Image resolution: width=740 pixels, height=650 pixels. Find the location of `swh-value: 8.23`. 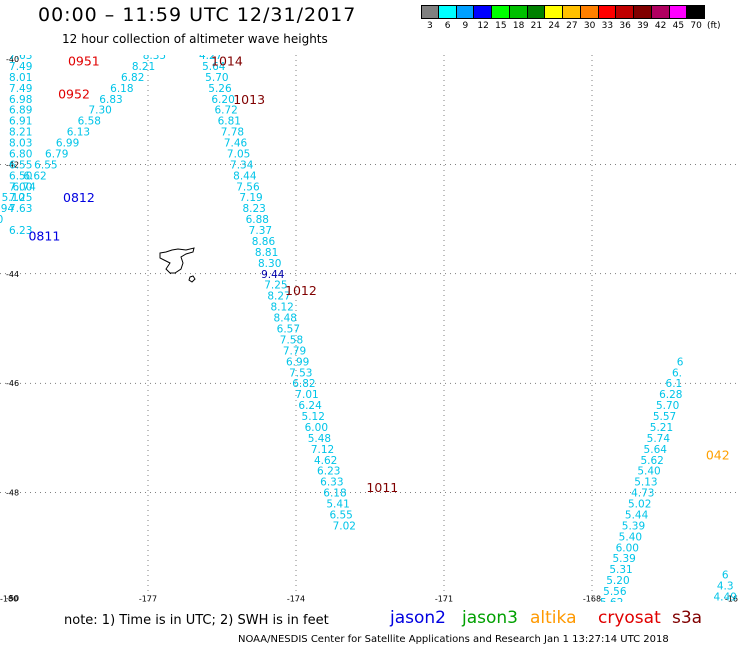

swh-value: 8.23 is located at coordinates (253, 209).